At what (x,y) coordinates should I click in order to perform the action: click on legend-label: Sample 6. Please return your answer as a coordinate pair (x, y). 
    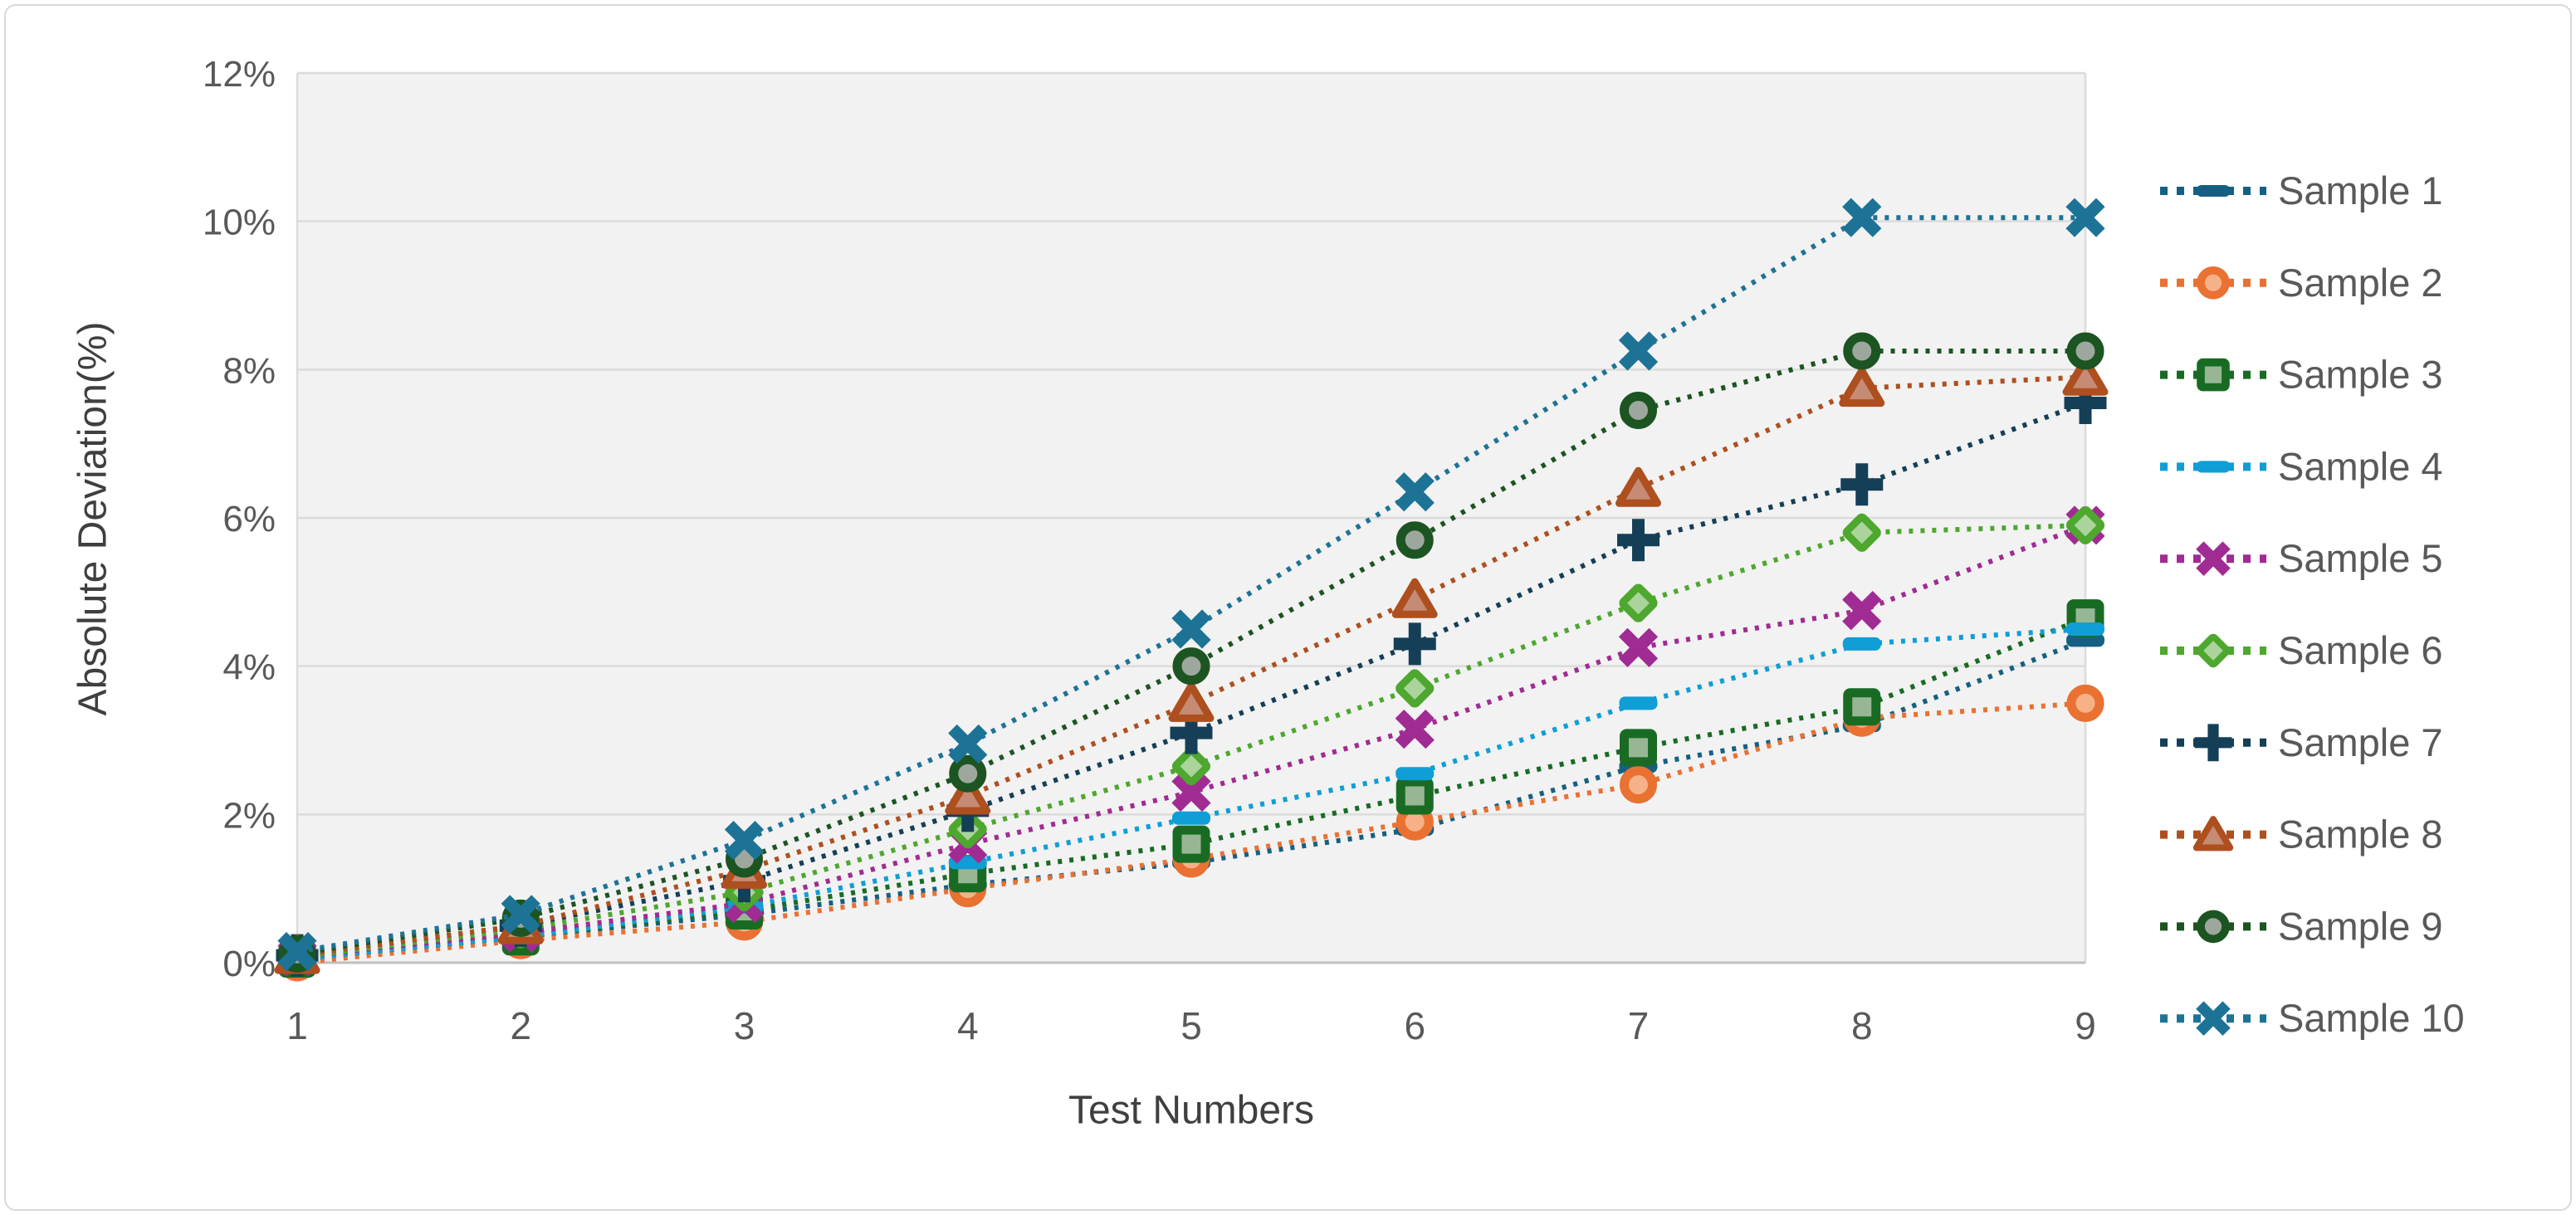
    Looking at the image, I should click on (2360, 650).